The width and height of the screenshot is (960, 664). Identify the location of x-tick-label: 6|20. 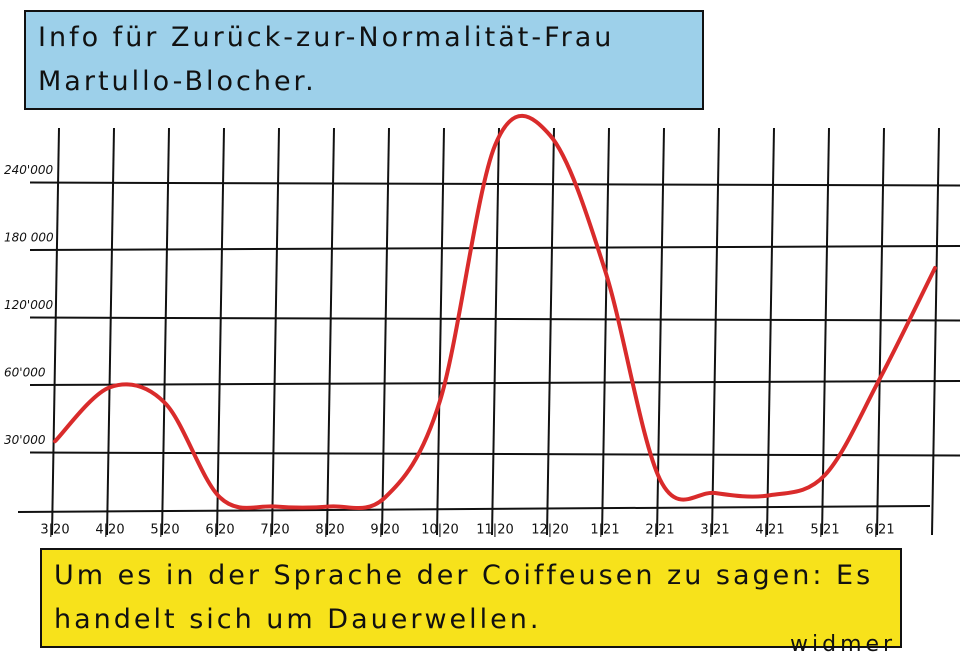
(219, 530).